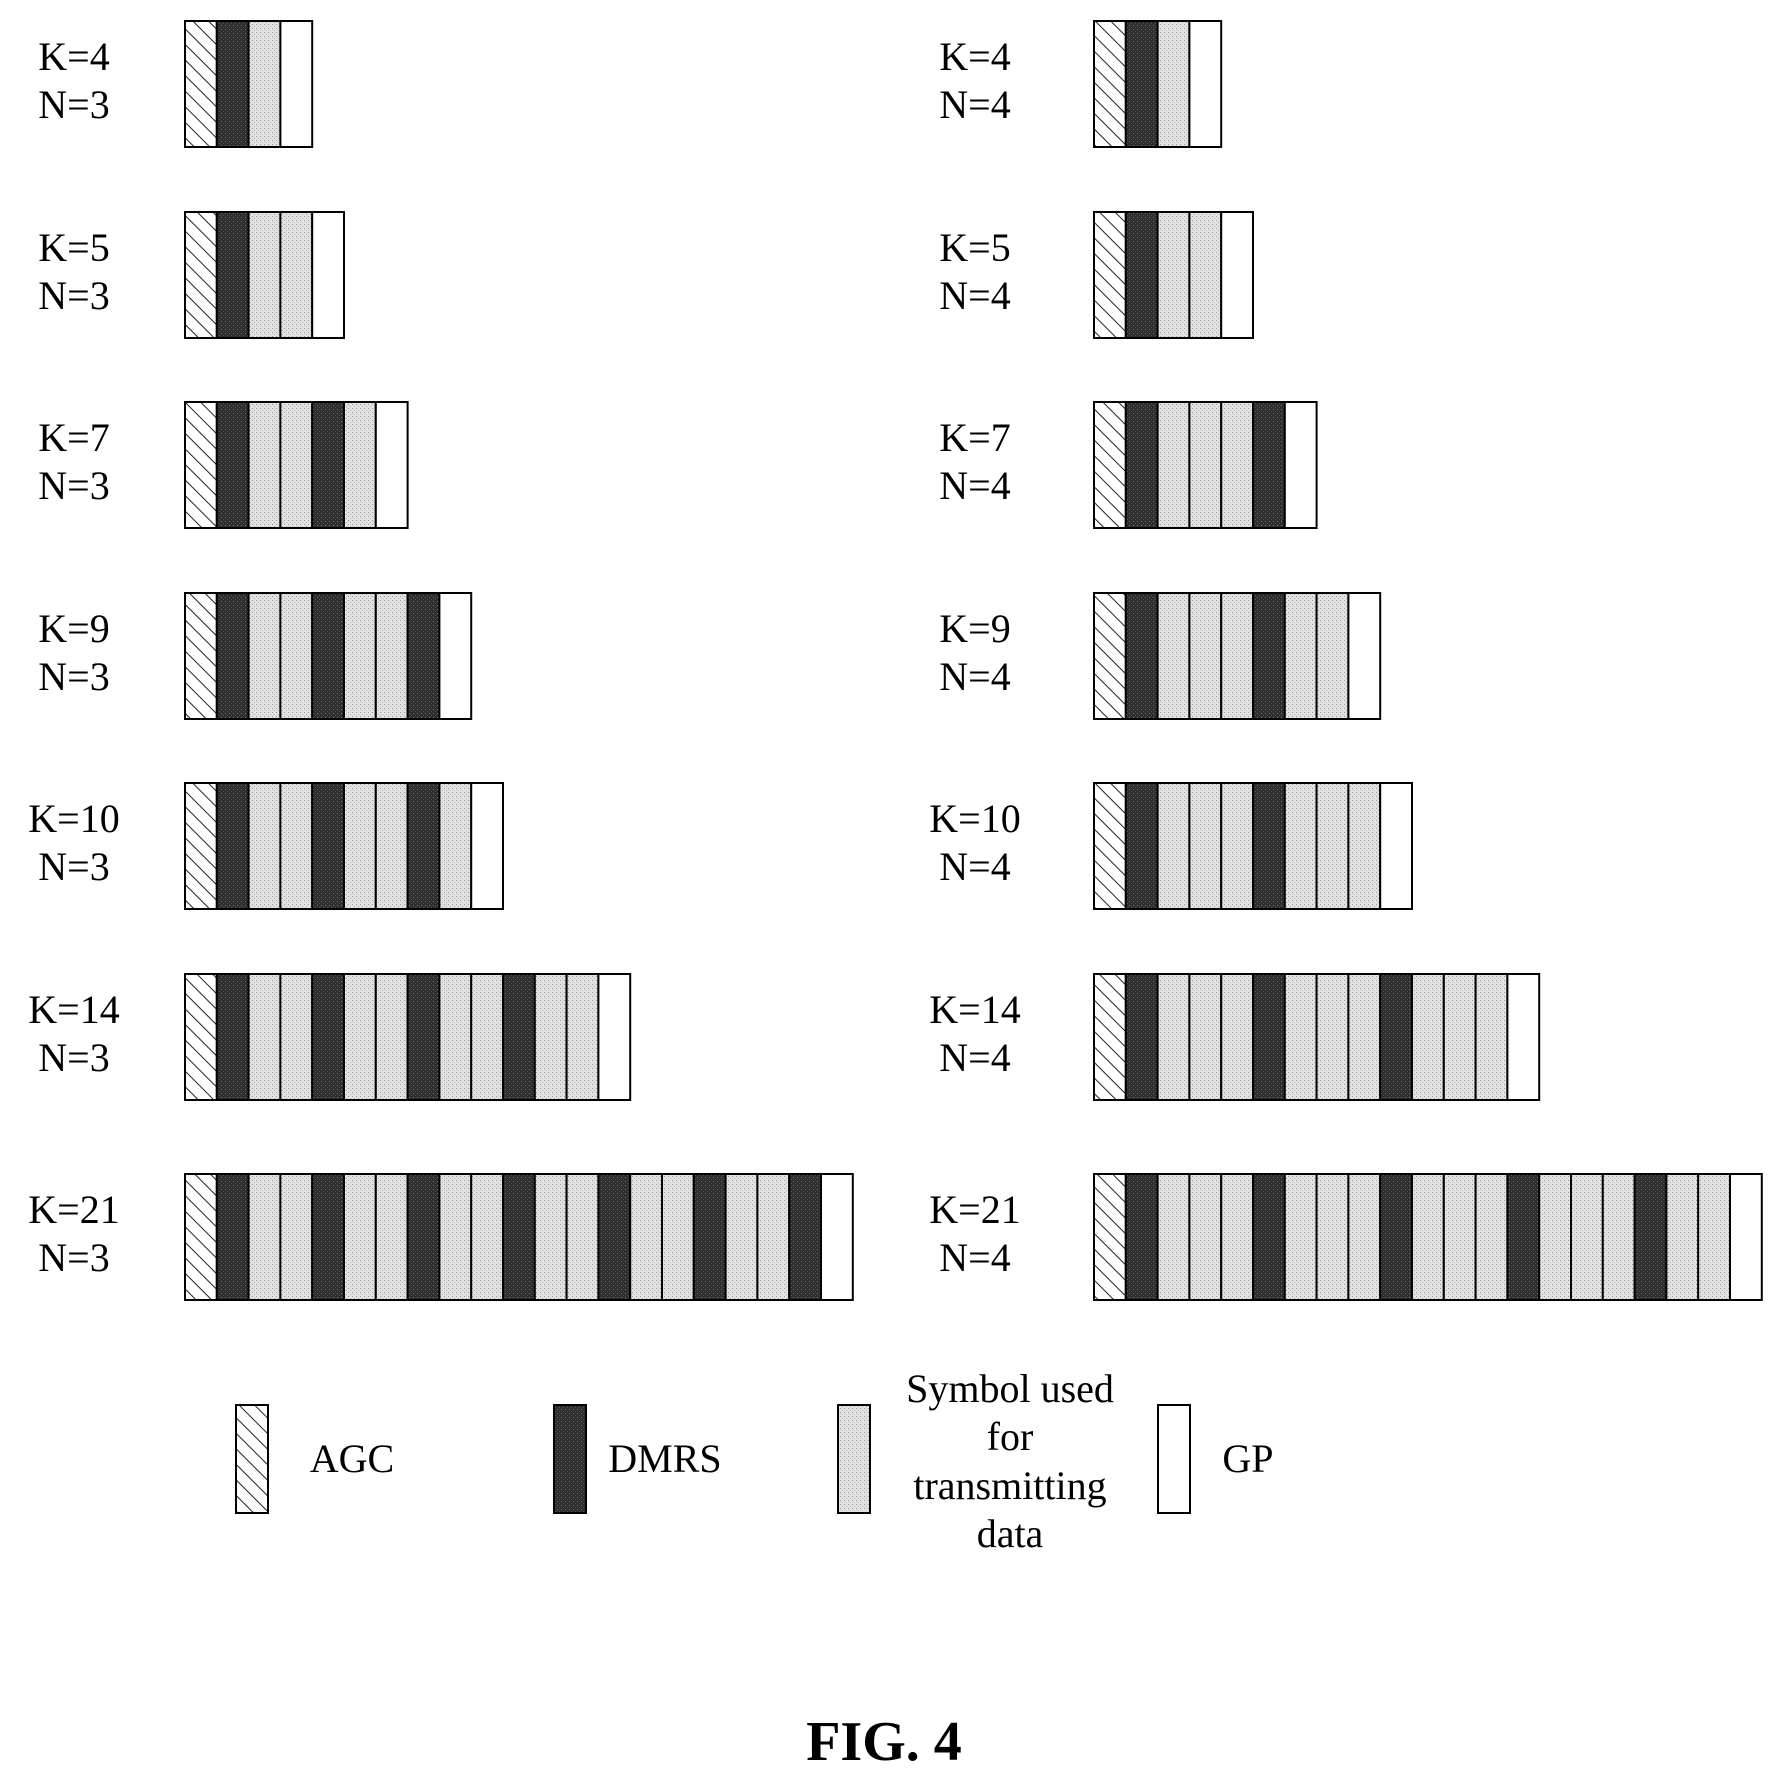 The image size is (1772, 1770). I want to click on frame-row: K=5N=4, so click(1096, 275).